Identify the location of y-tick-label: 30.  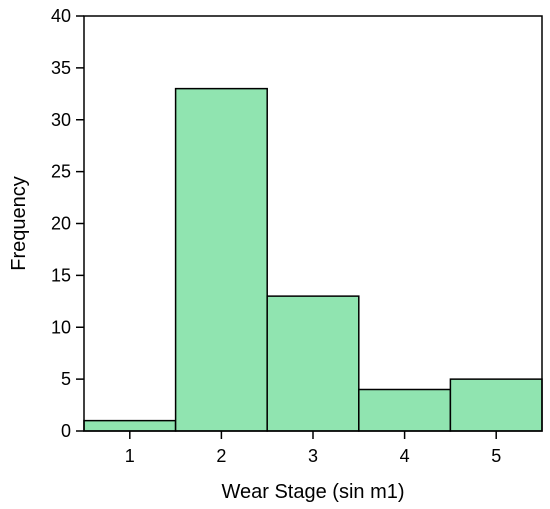
(61, 120).